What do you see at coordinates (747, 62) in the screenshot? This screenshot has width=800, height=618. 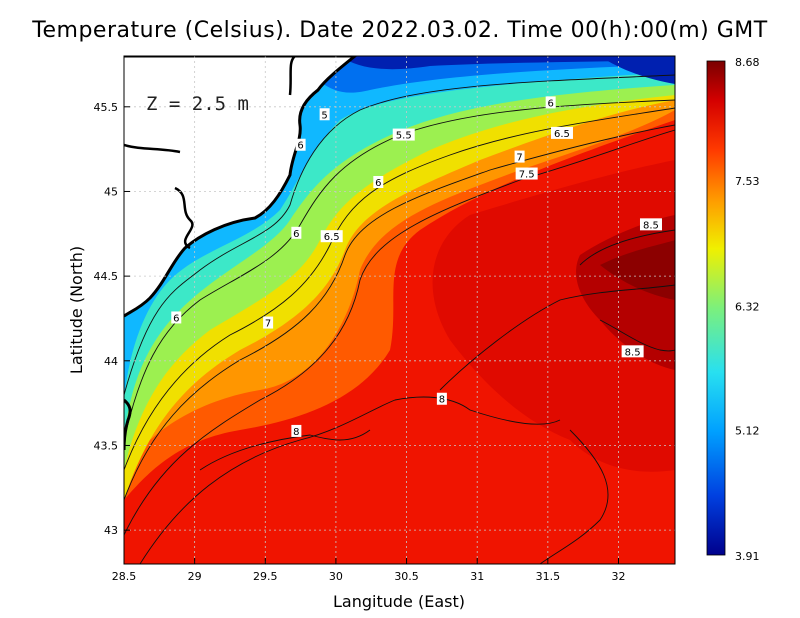 I see `colorbar-tick-label: 8.68` at bounding box center [747, 62].